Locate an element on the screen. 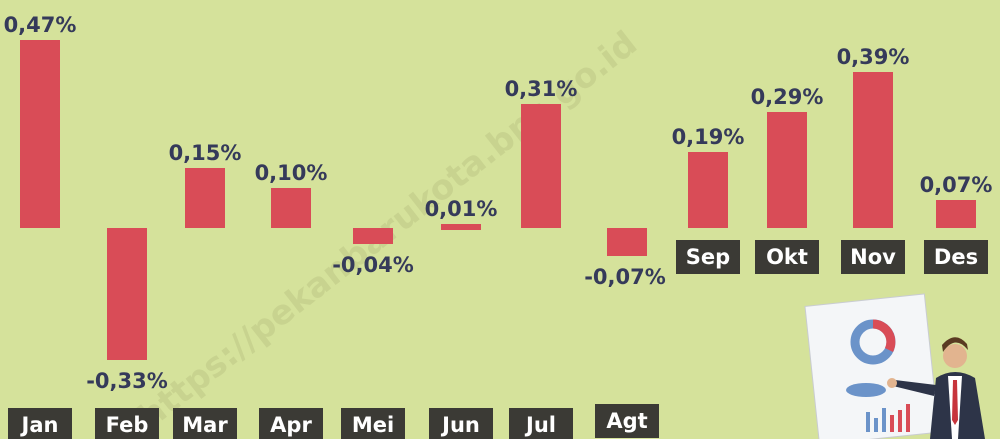  month-label: Jan is located at coordinates (40, 423).